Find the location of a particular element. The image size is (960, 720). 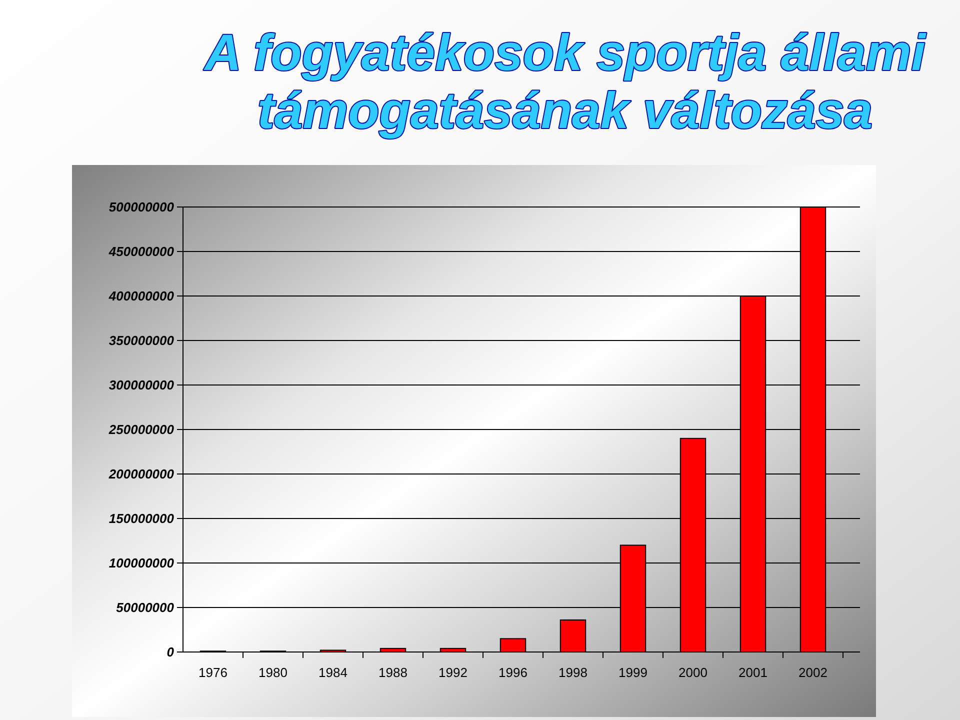

y-tick-label: 150000000 is located at coordinates (141, 518).